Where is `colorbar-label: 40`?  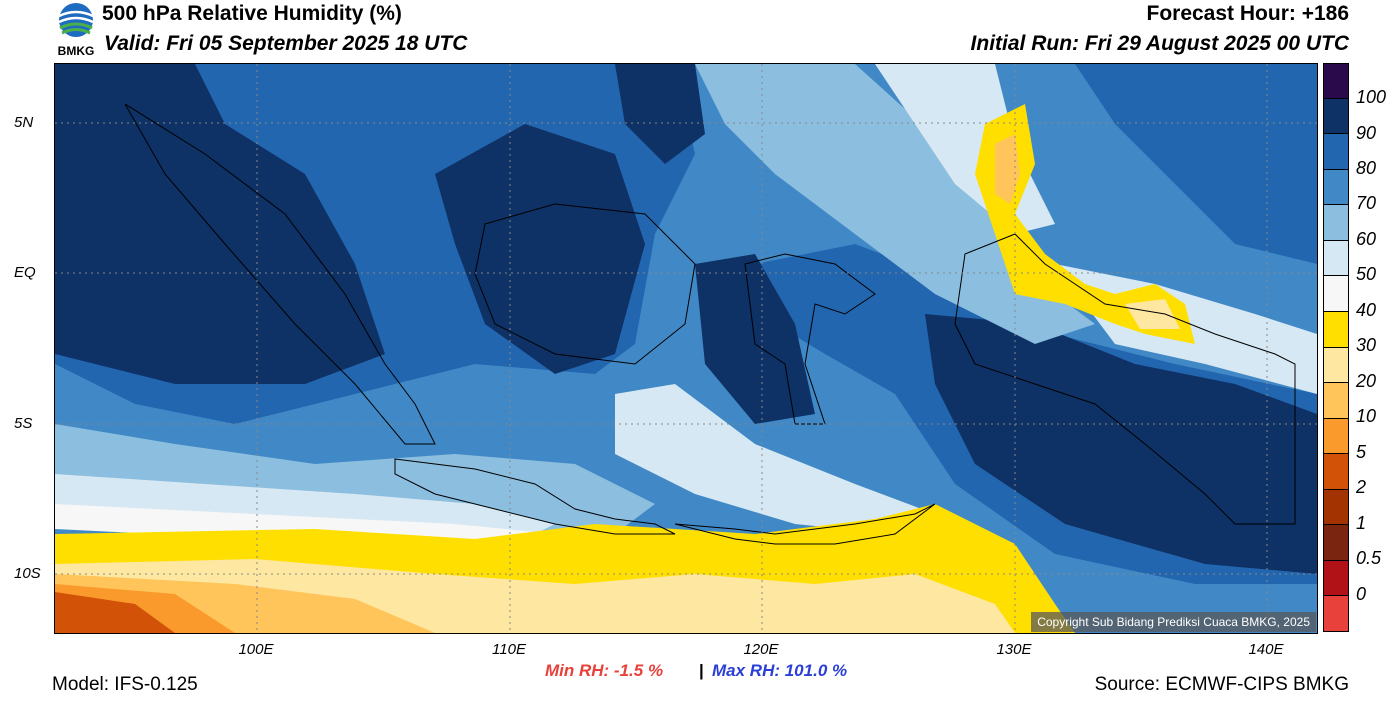
colorbar-label: 40 is located at coordinates (1366, 310).